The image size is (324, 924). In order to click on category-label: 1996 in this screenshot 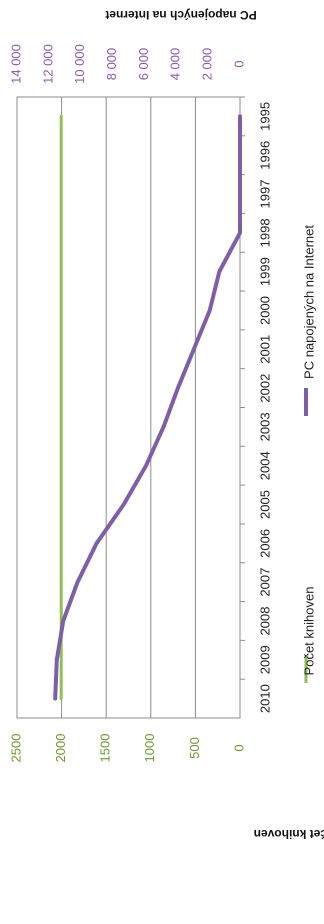, I will do `click(264, 155)`.